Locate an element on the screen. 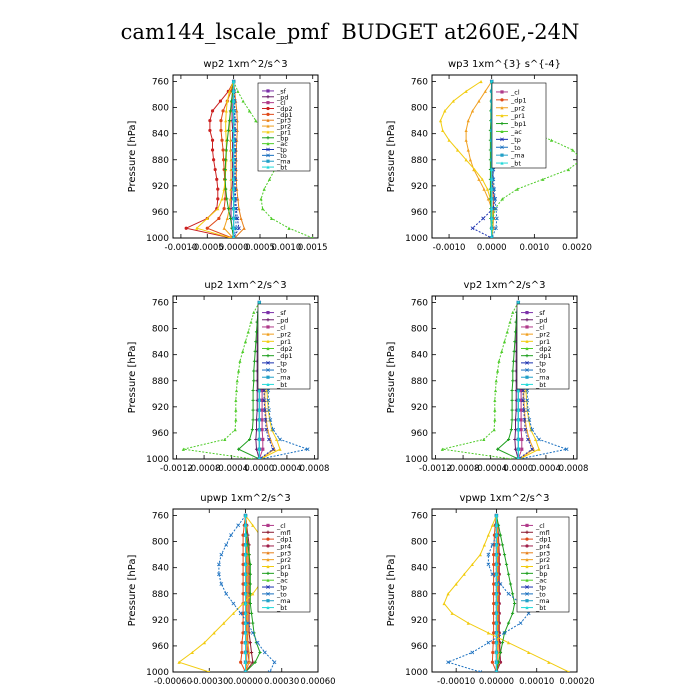 The image size is (700, 700). x-tick-label: 0.0015 is located at coordinates (313, 248).